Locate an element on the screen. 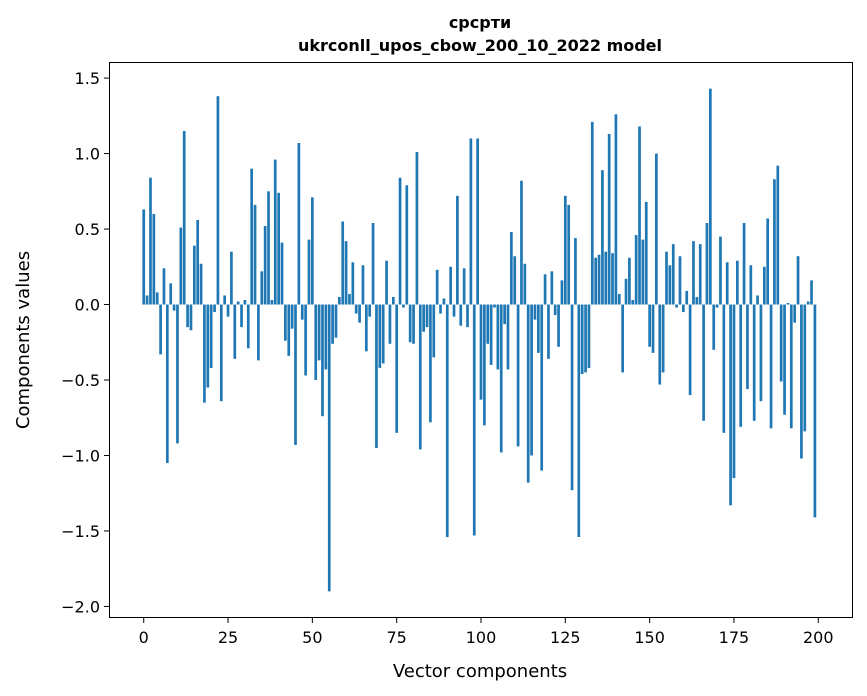 The width and height of the screenshot is (867, 696). x-axis-ticks: 0 25 50 75 100 125 150 175 200 is located at coordinates (486, 632).